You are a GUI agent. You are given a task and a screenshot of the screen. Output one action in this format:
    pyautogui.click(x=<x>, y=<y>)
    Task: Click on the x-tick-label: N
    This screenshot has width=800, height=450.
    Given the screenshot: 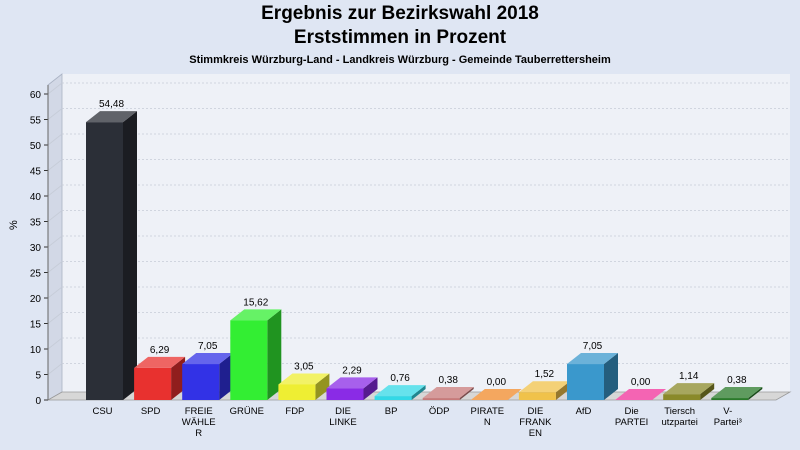 What is the action you would take?
    pyautogui.click(x=487, y=422)
    